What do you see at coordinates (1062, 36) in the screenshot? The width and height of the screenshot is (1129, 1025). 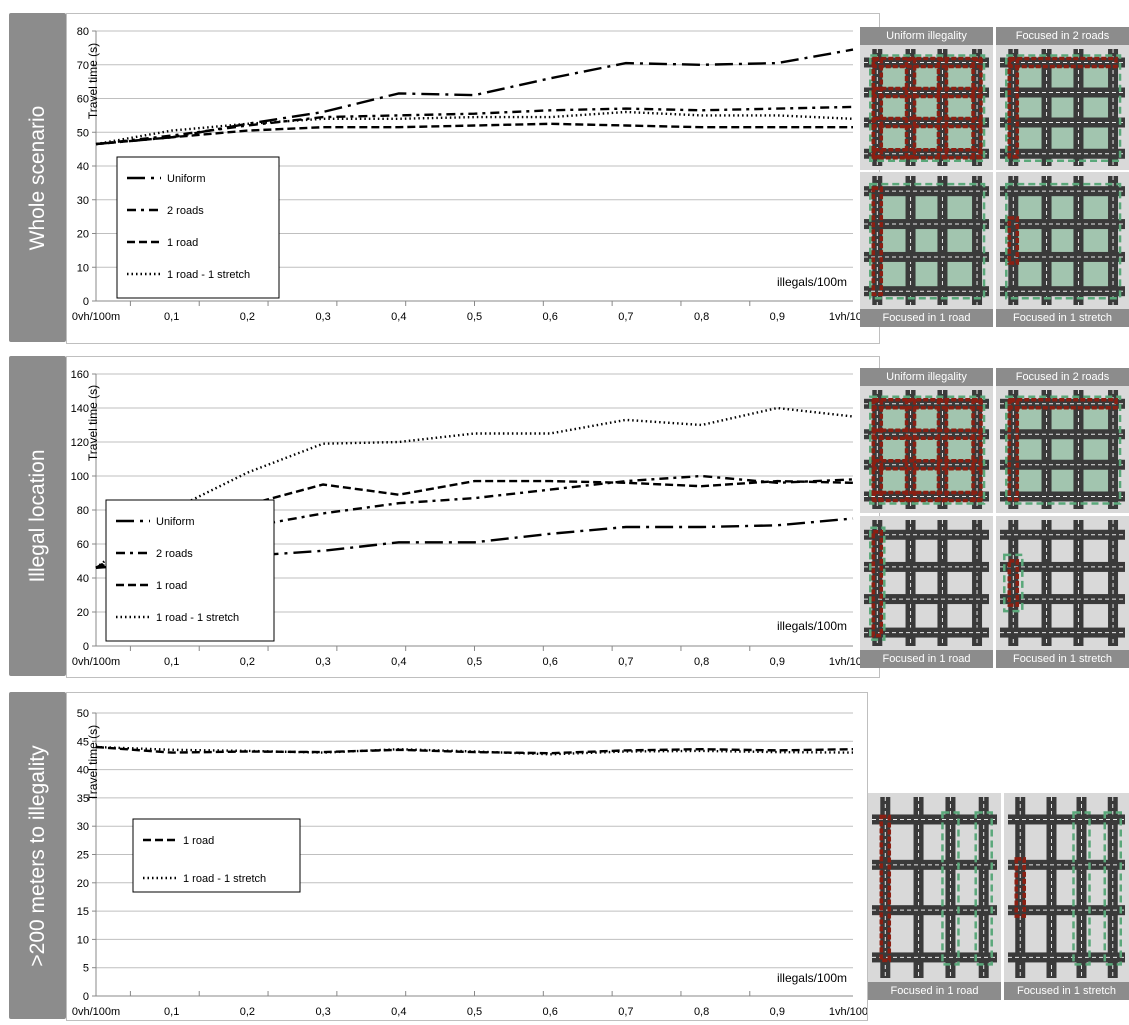 I see `thumbnail-caption: Focused in 2 roads` at bounding box center [1062, 36].